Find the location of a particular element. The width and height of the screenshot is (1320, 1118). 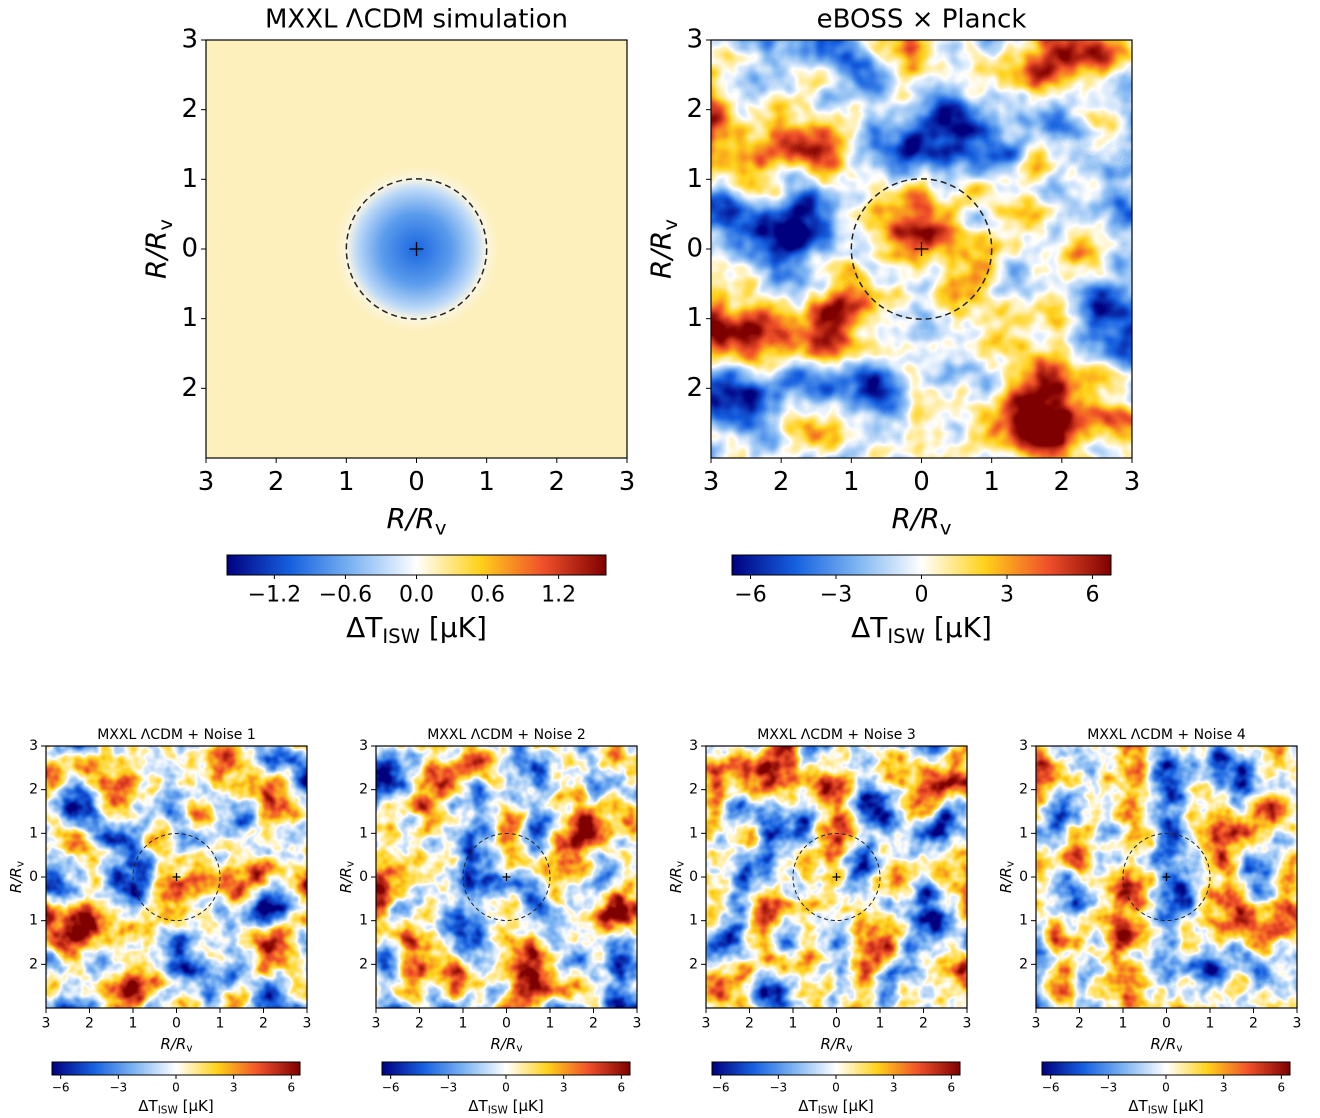

colorbar-tick-label: 0.0 is located at coordinates (416, 595).